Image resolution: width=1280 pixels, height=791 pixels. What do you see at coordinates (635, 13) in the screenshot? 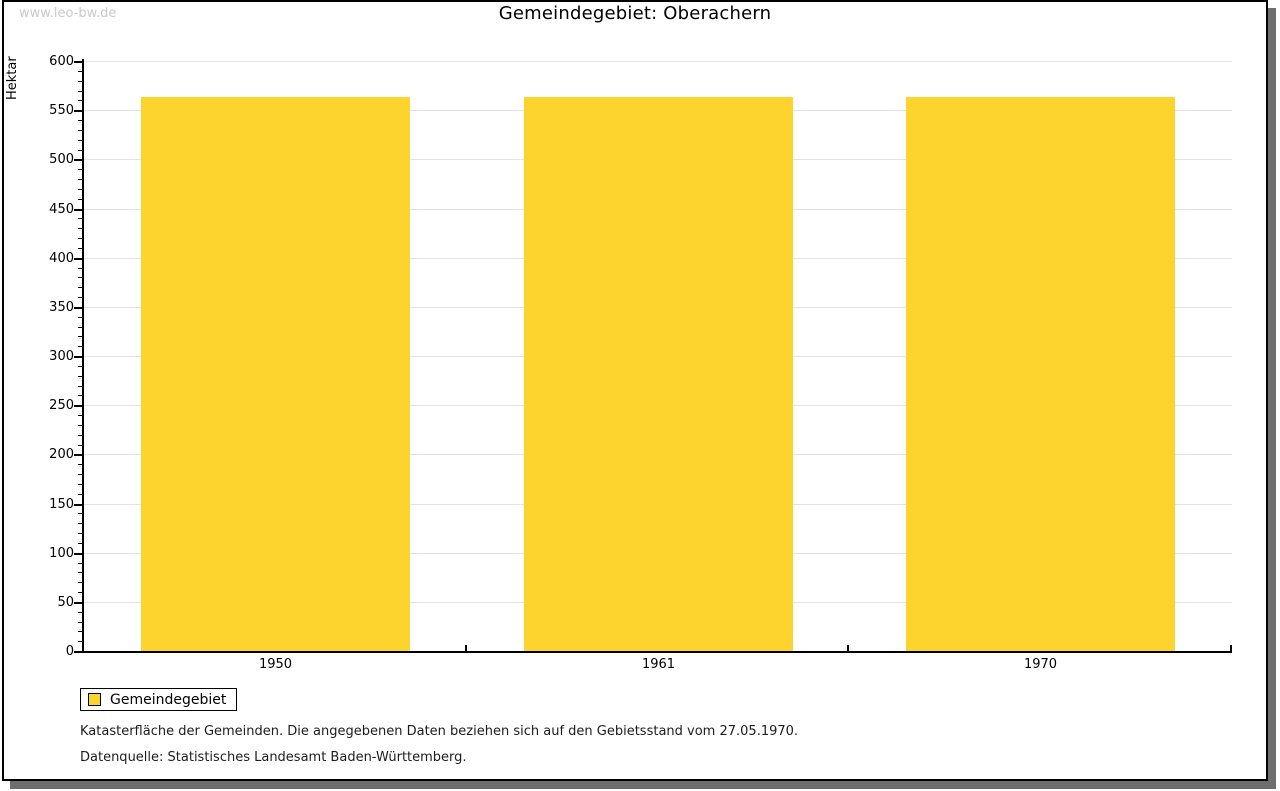
I see `chart-title: Gemeindegebiet: Oberachern` at bounding box center [635, 13].